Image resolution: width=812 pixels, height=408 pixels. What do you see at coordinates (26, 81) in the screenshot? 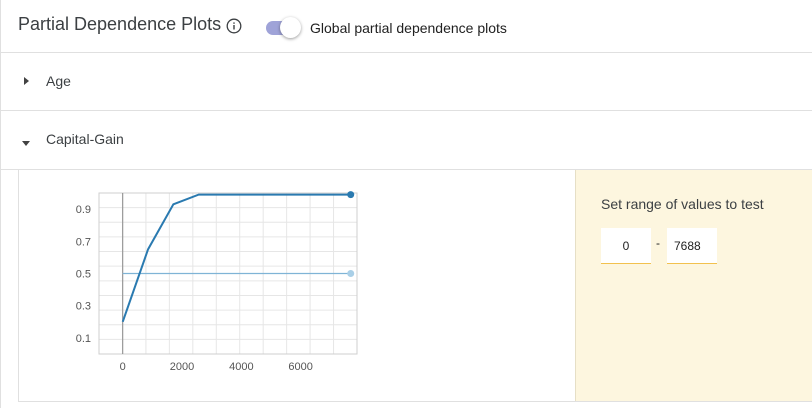
I see `caret-right-icon` at bounding box center [26, 81].